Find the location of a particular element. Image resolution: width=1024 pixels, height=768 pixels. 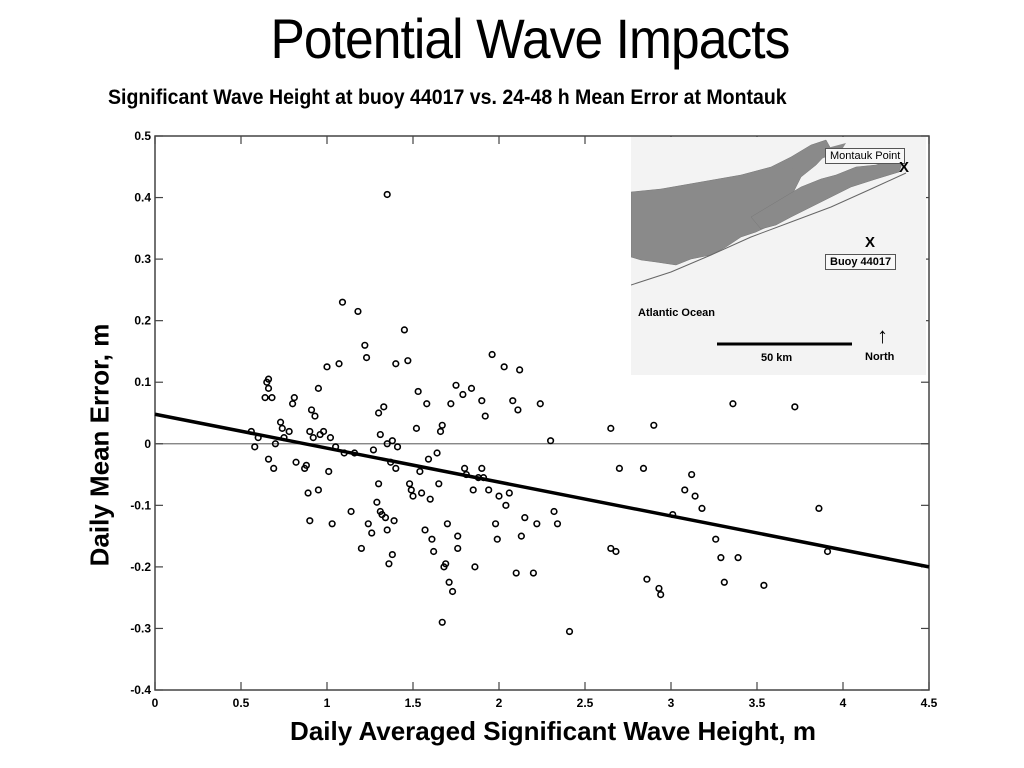

y-tick-label: -0.2 is located at coordinates (140, 567).